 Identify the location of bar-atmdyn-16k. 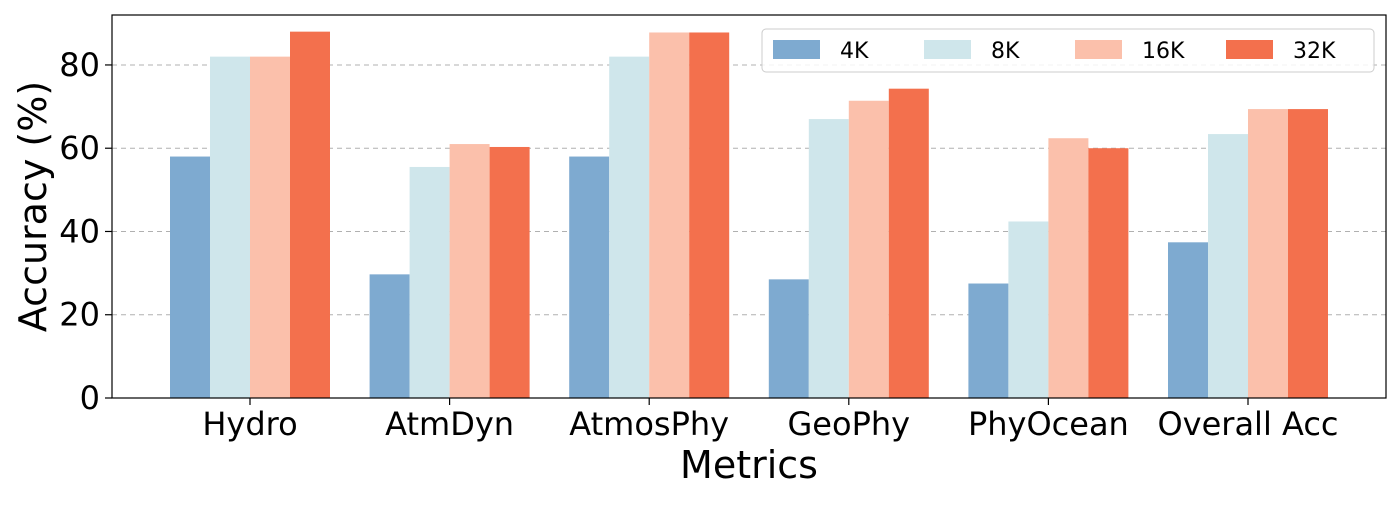
(469, 271).